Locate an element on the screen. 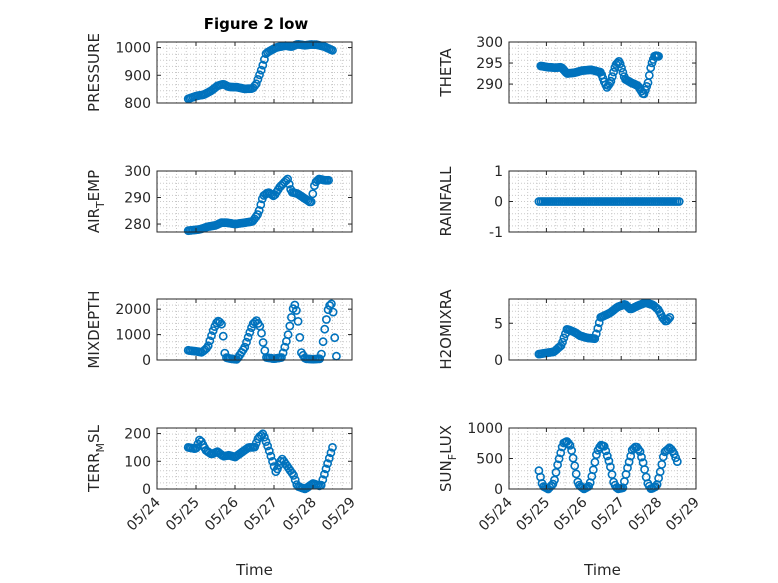 The height and width of the screenshot is (583, 778). x-tick-label: 05/28 is located at coordinates (646, 515).